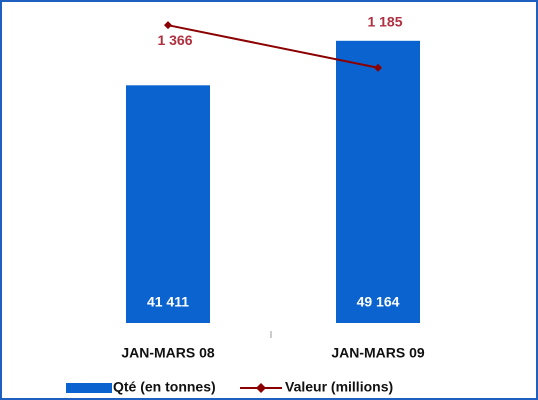 The image size is (538, 400). Describe the element at coordinates (339, 387) in the screenshot. I see `legend-label: Valeur (millions)` at that location.